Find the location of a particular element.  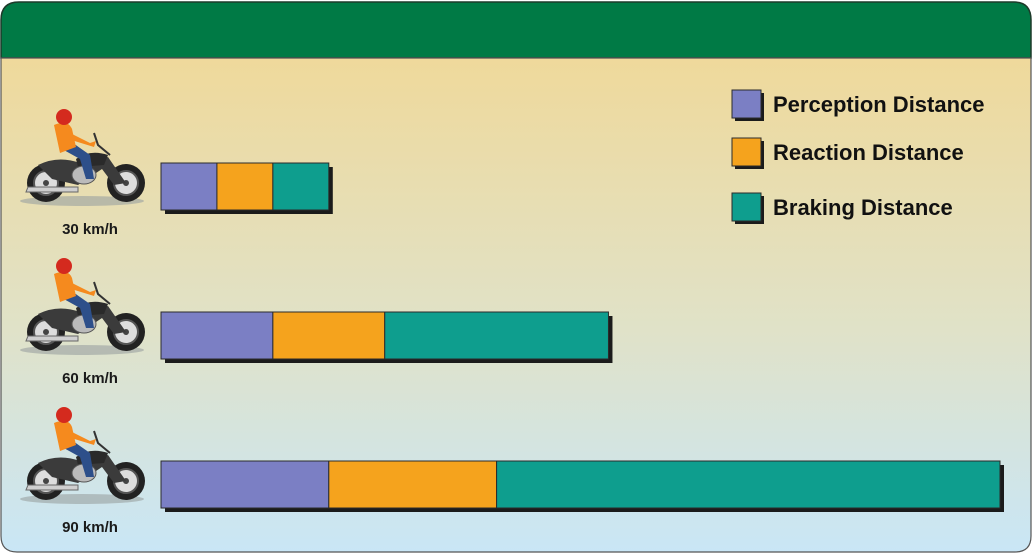

category-label: 30 km/h is located at coordinates (90, 229).